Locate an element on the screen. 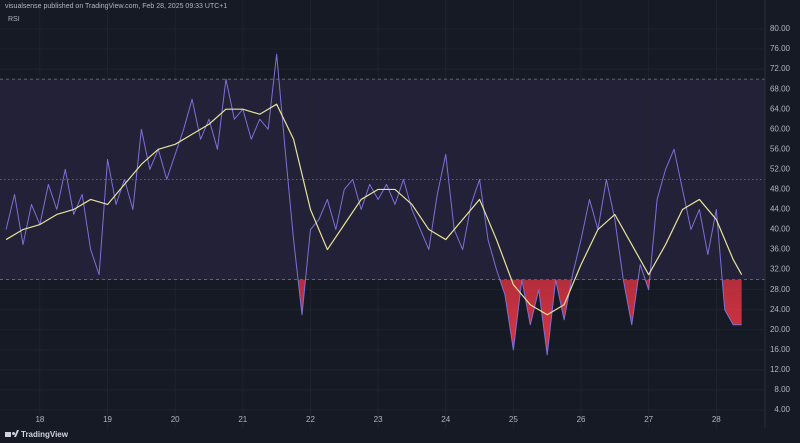  x-tick-label: 21 is located at coordinates (242, 419).